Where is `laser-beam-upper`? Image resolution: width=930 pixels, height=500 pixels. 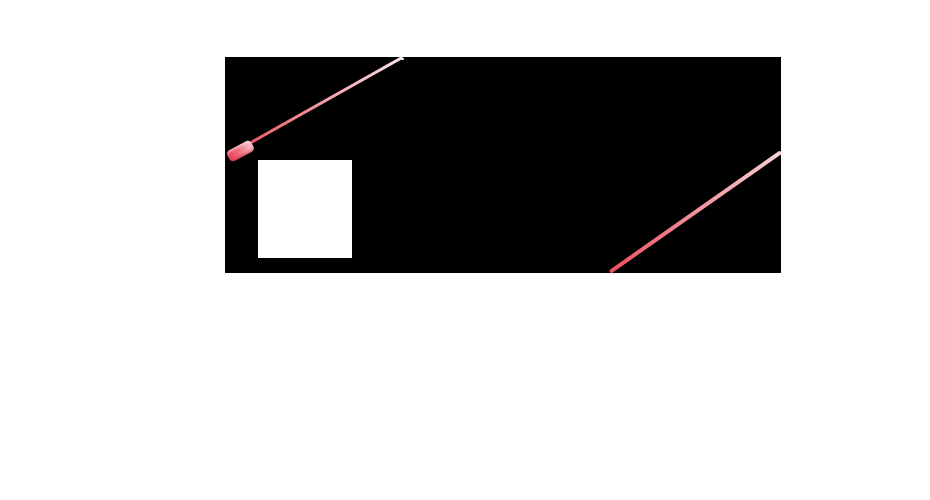
laser-beam-upper is located at coordinates (327, 100).